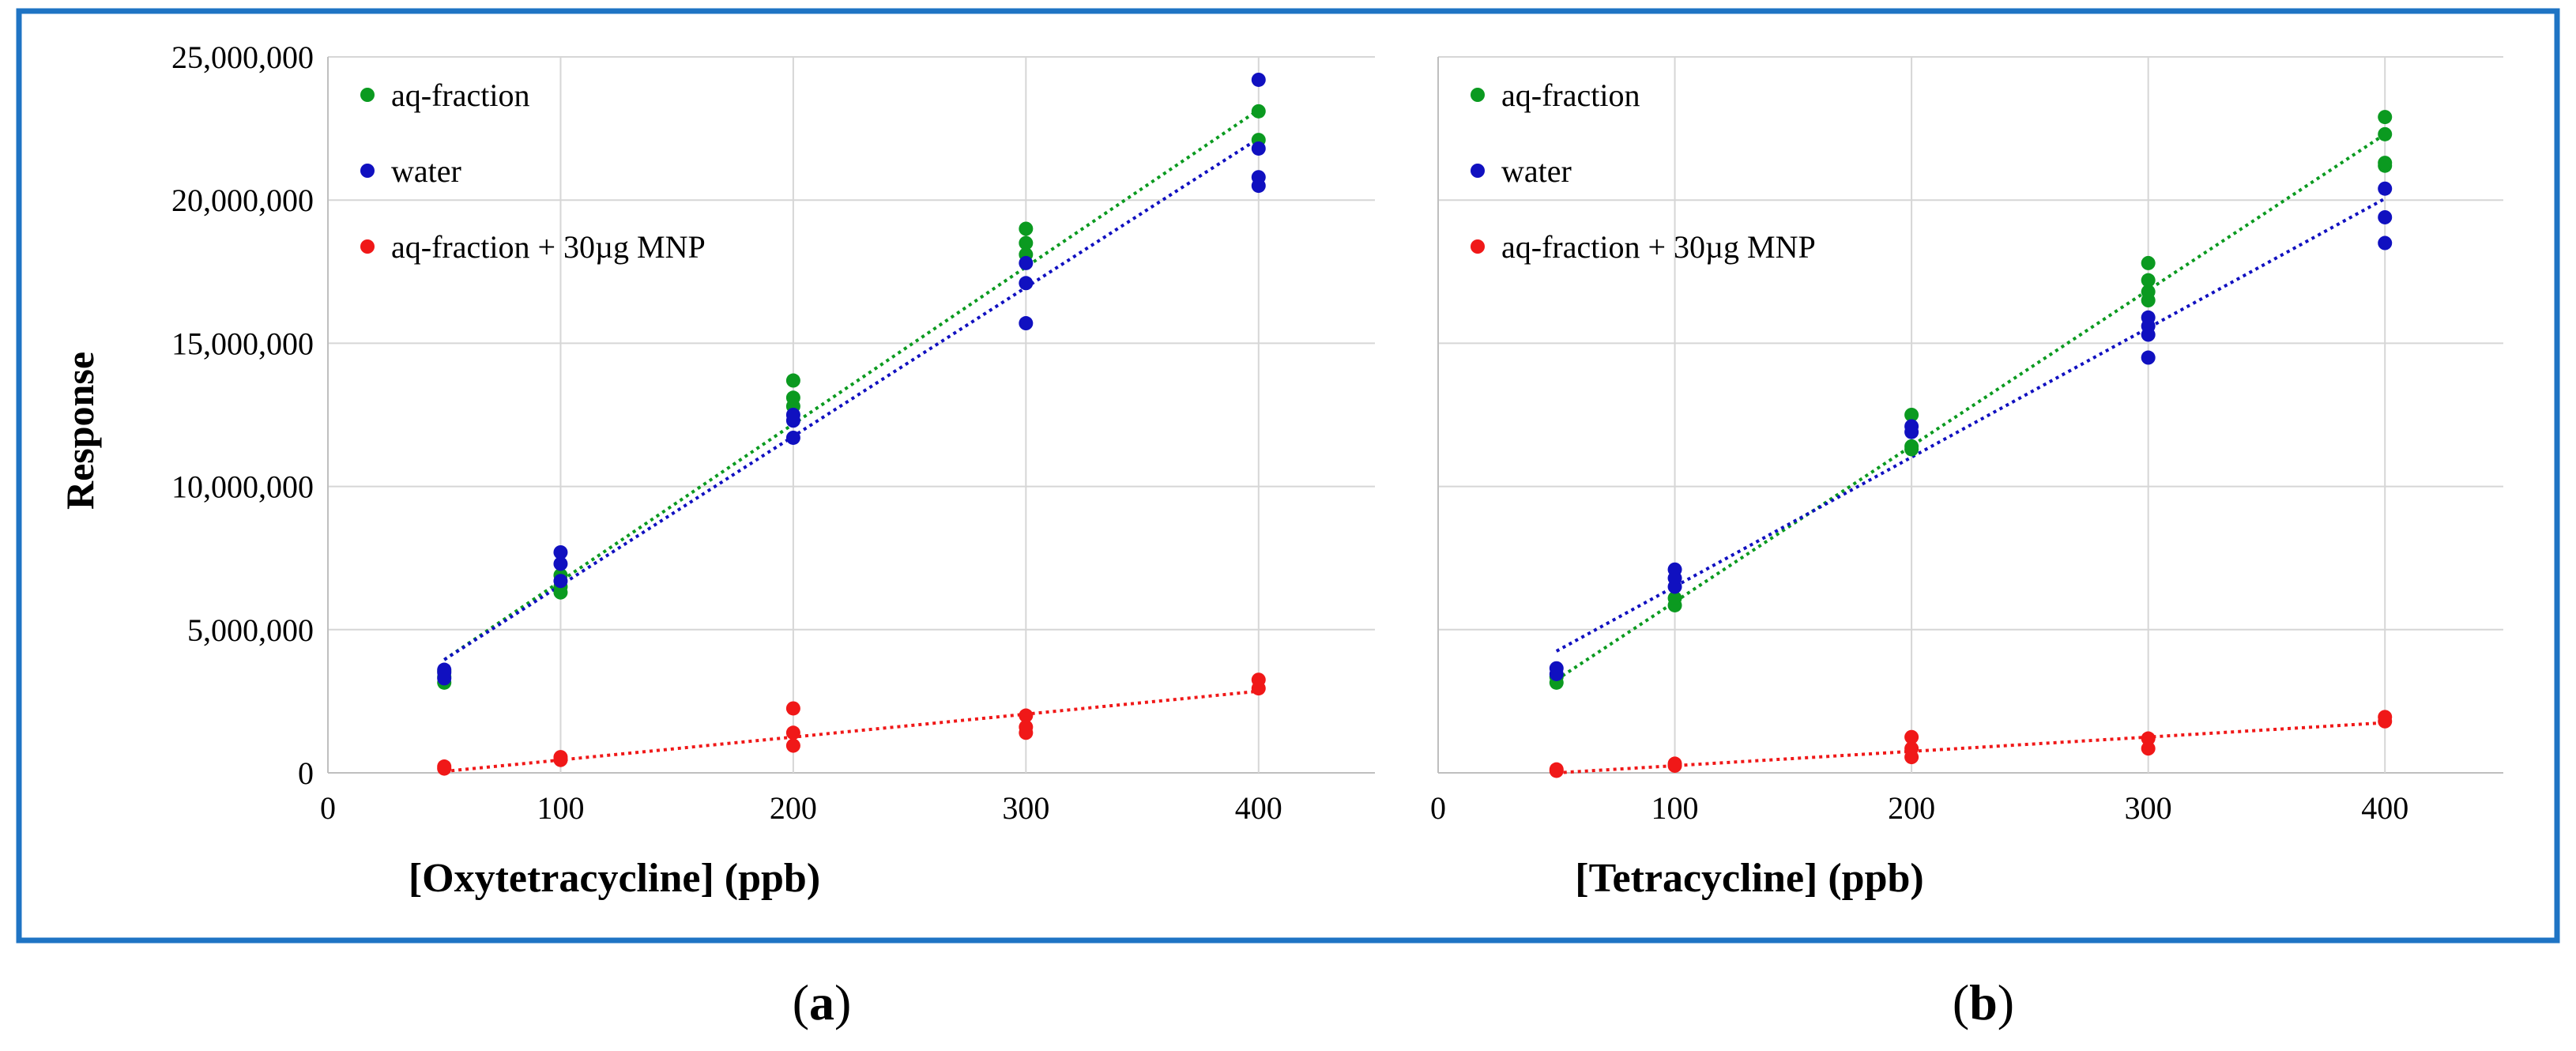 The image size is (2576, 1051). What do you see at coordinates (367, 246) in the screenshot?
I see `chart-a-legend-marker-aq-fraction-30-g-mnp` at bounding box center [367, 246].